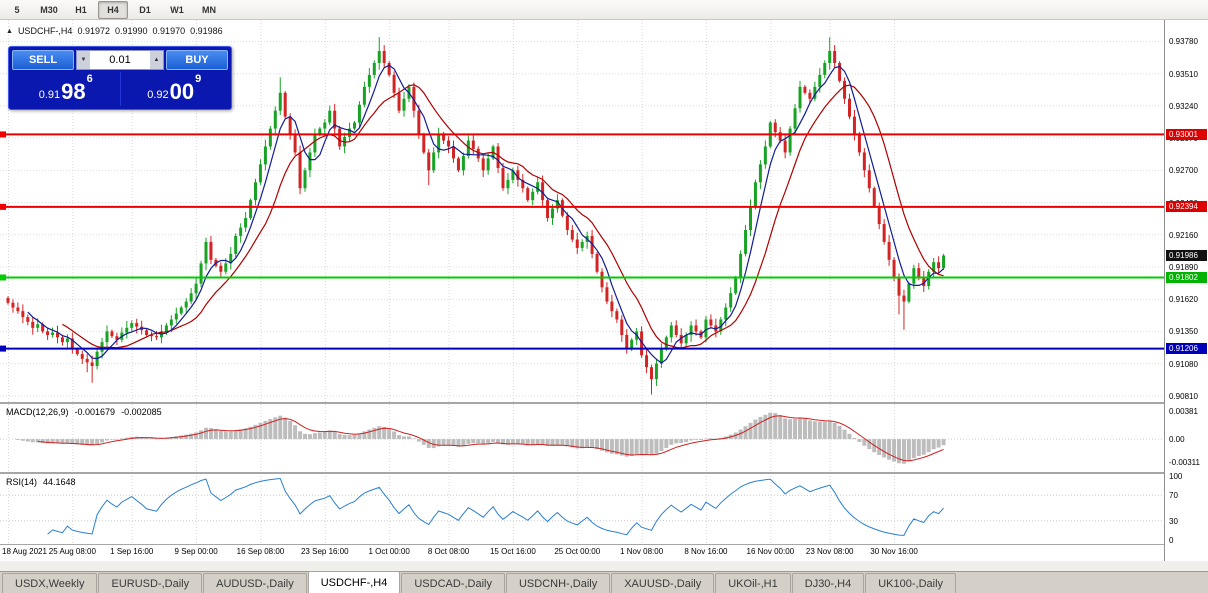  What do you see at coordinates (197, 60) in the screenshot?
I see `buy-button: BUY` at bounding box center [197, 60].